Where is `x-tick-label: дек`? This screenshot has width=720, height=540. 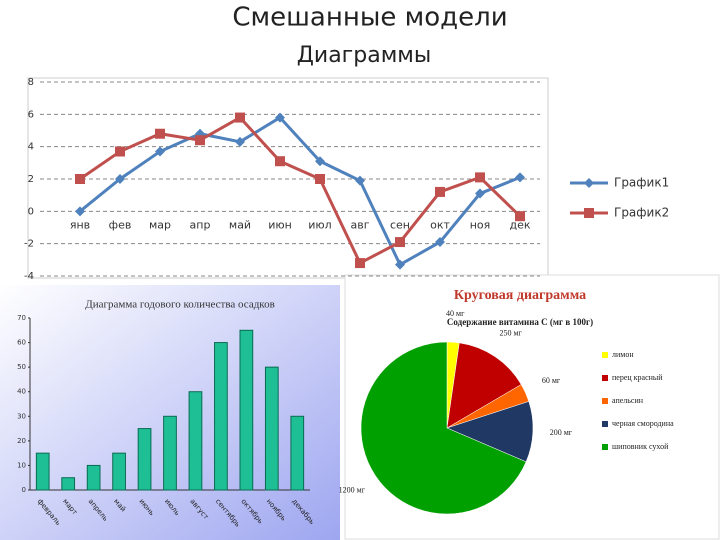
x-tick-label: дек is located at coordinates (519, 224).